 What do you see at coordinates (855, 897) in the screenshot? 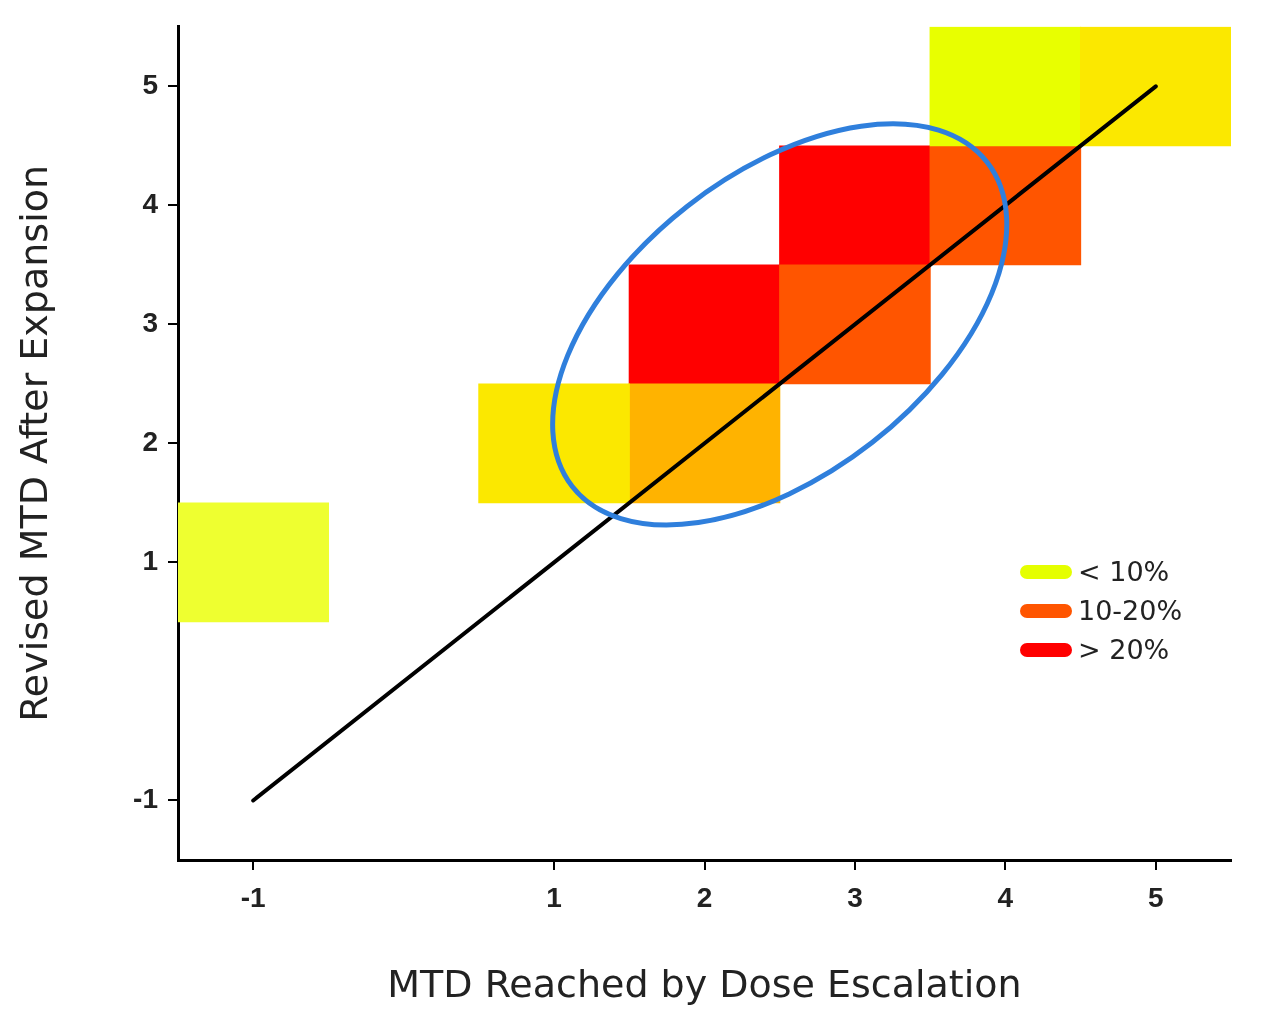
I see `x-tick-label: 3` at bounding box center [855, 897].